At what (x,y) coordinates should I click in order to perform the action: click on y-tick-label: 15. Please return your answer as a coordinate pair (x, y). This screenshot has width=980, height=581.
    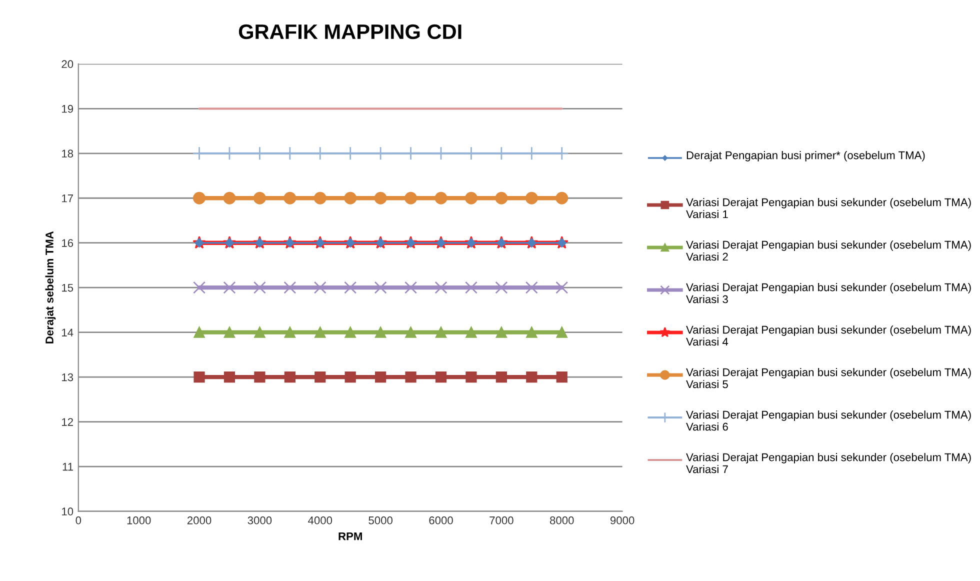
    Looking at the image, I should click on (68, 288).